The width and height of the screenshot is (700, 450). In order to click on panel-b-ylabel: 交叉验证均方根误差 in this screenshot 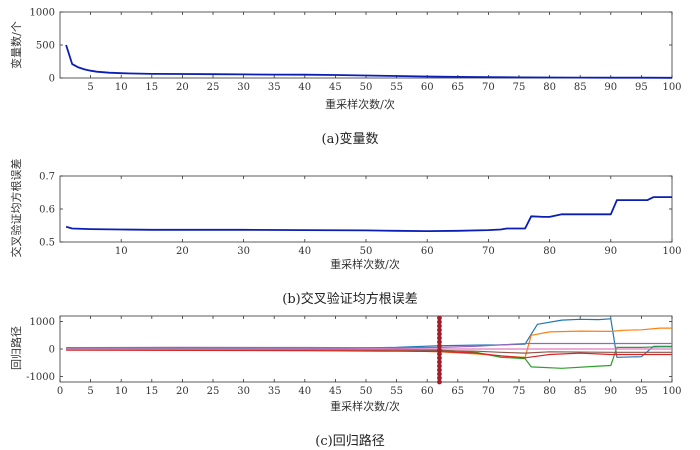, I will do `click(16, 208)`.